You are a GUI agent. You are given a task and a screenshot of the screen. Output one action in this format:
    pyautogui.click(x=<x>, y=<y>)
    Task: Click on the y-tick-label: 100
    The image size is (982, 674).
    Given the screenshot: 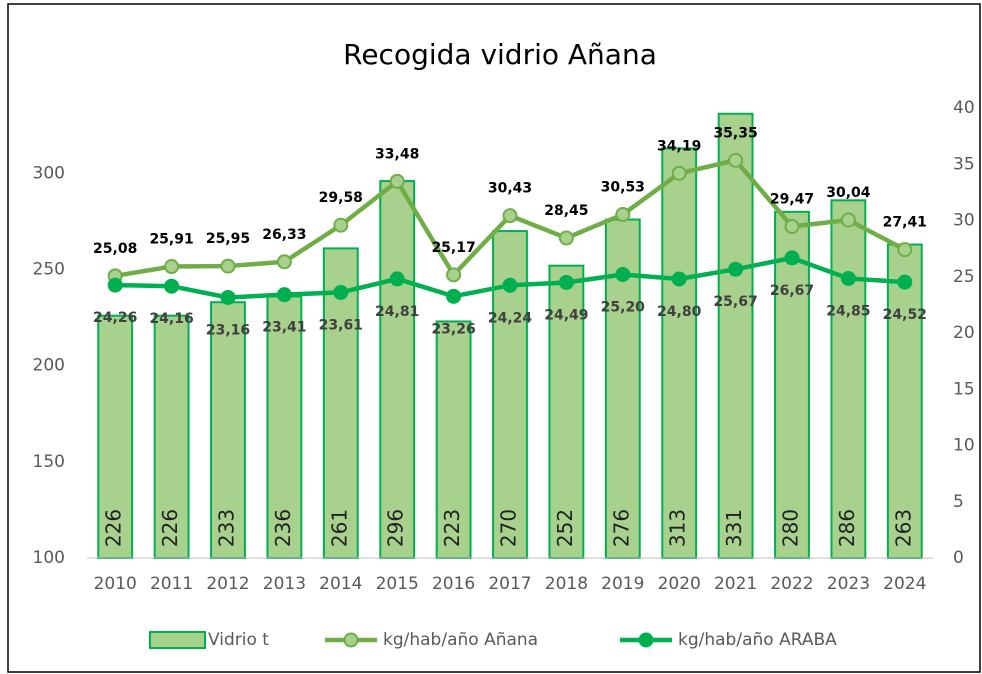 What is the action you would take?
    pyautogui.click(x=49, y=558)
    